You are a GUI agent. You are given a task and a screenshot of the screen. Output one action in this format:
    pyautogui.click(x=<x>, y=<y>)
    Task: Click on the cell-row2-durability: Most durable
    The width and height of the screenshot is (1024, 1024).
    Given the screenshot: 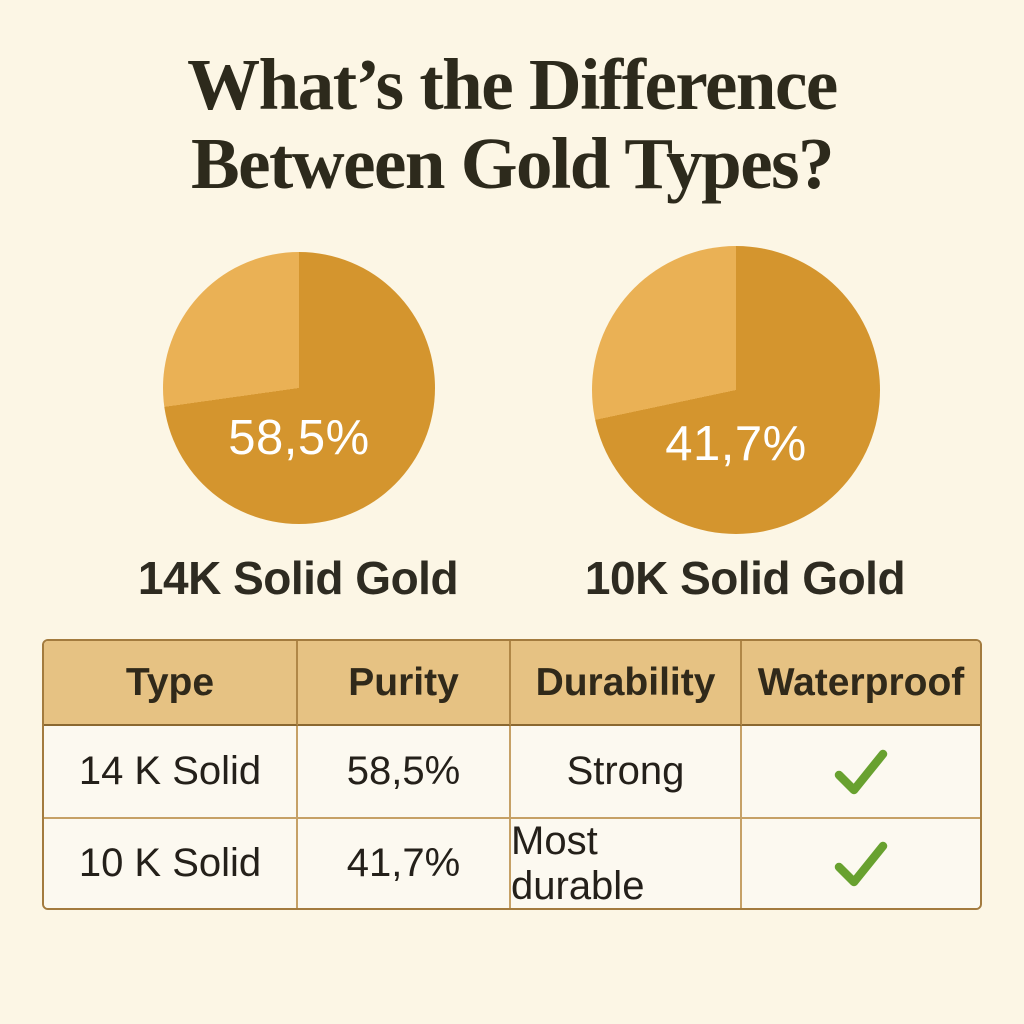 What is the action you would take?
    pyautogui.click(x=626, y=863)
    